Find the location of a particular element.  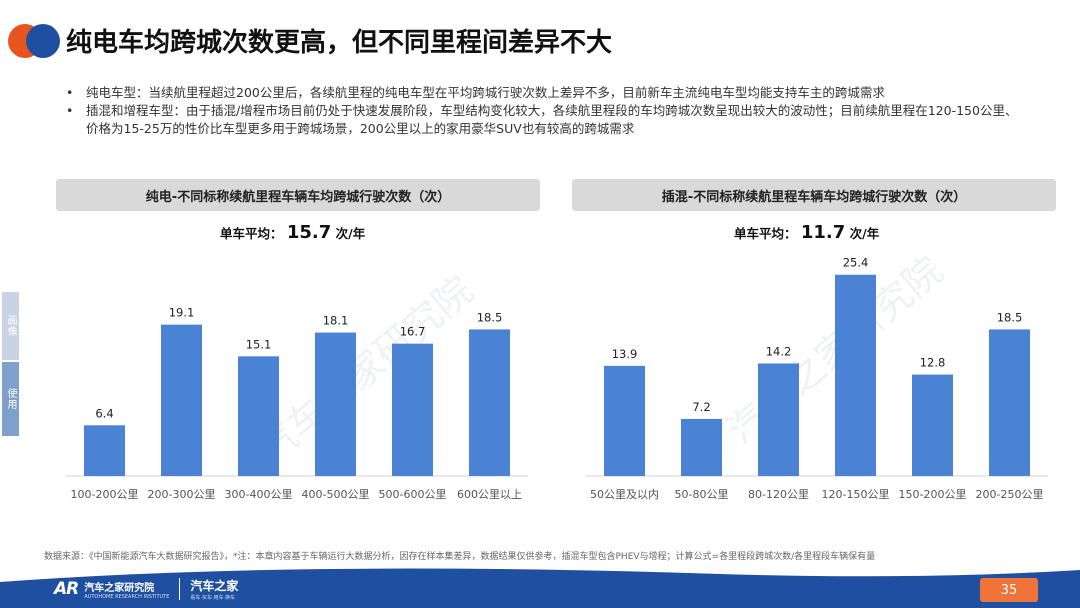

average-line-phev: 单车平均： 11.7 次/年 is located at coordinates (806, 232).